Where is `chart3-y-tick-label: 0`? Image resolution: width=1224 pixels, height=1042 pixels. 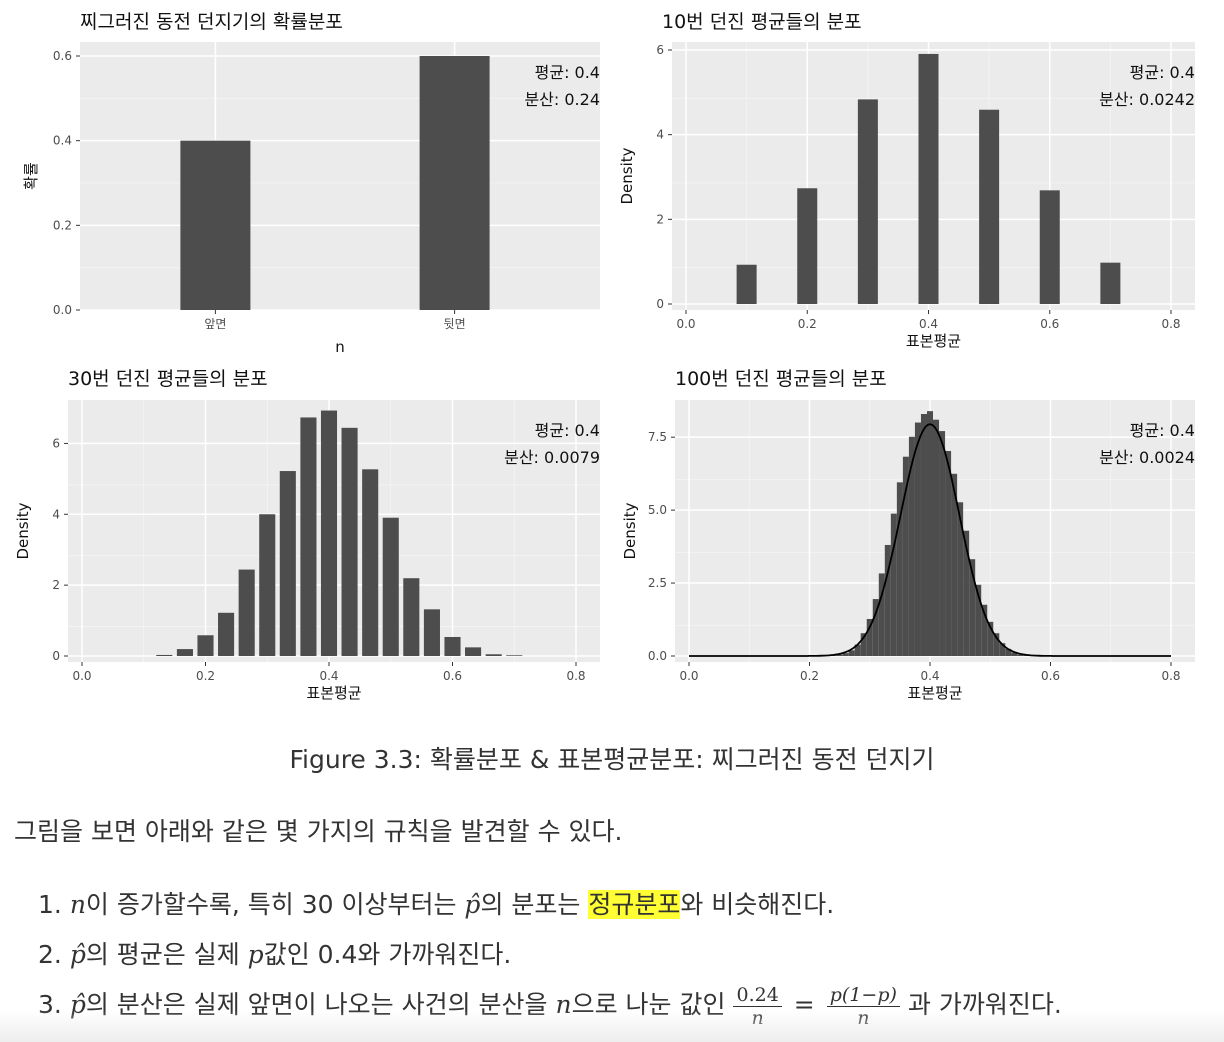 chart3-y-tick-label: 0 is located at coordinates (56, 656).